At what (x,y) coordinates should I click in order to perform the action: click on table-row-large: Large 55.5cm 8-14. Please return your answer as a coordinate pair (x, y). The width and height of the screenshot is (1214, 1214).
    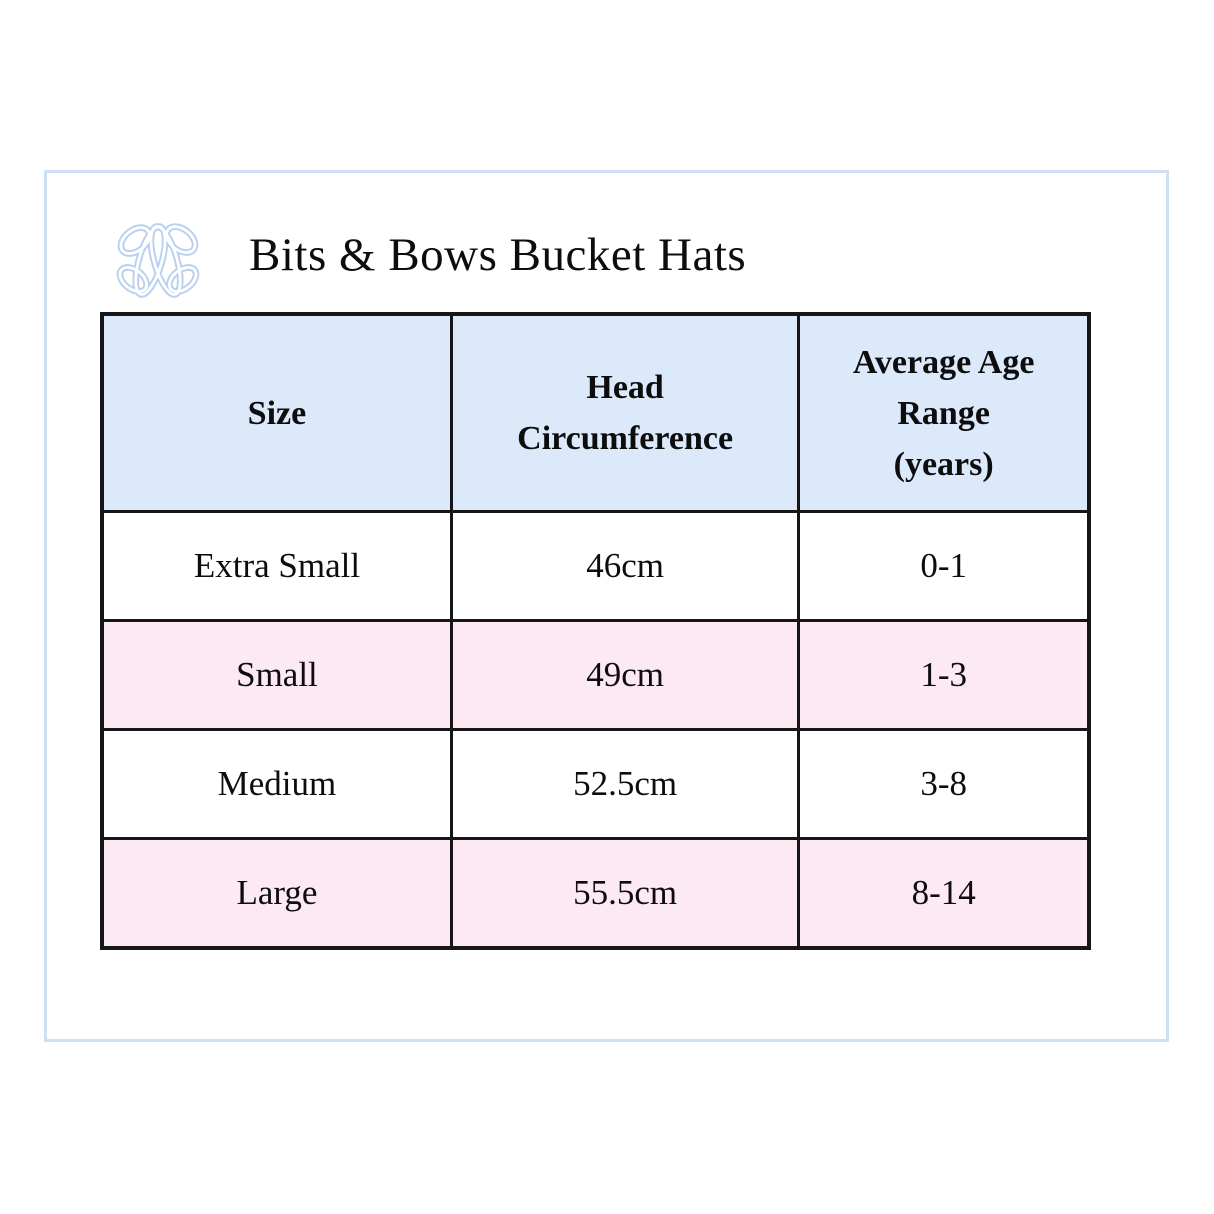
    Looking at the image, I should click on (595, 893).